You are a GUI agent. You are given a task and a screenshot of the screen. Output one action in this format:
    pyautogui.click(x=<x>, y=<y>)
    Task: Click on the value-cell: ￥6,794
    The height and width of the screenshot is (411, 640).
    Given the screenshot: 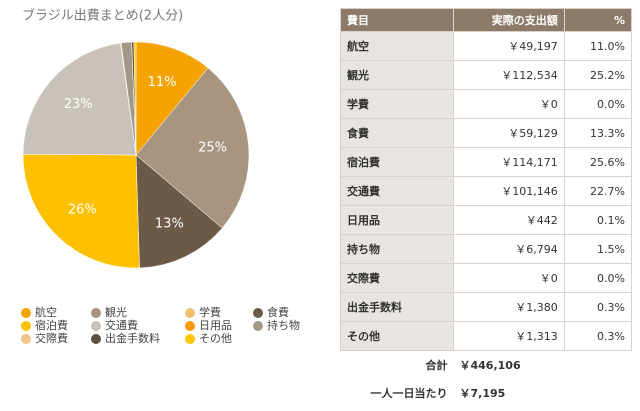 What is the action you would take?
    pyautogui.click(x=509, y=249)
    